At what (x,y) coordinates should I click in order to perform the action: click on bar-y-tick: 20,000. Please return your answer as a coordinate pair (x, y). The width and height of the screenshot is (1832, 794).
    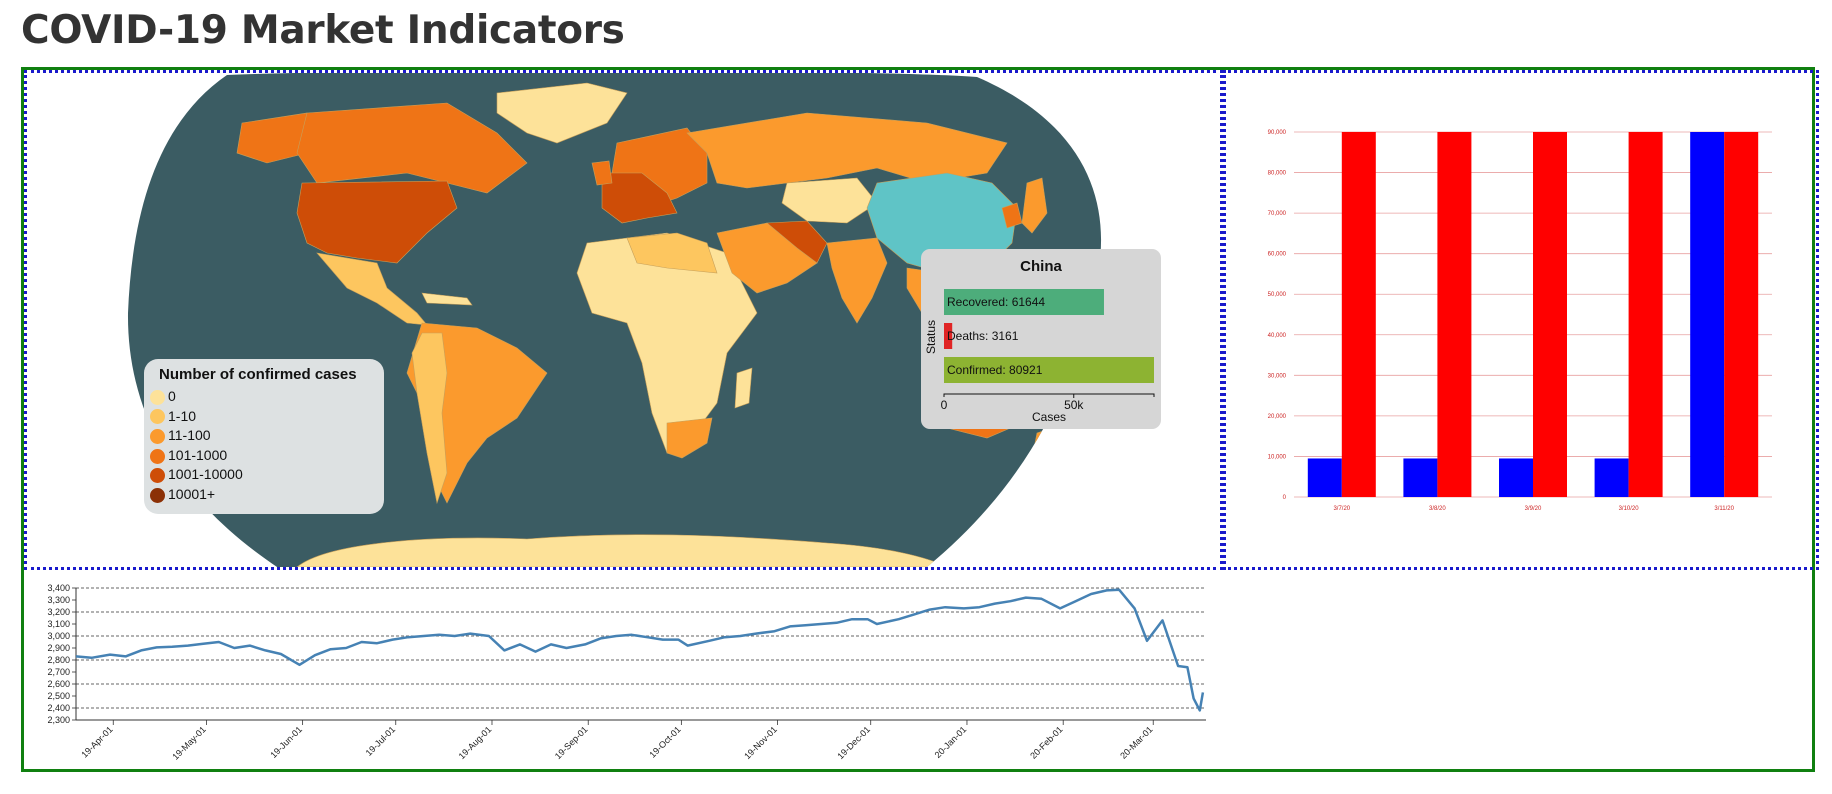
    Looking at the image, I should click on (1277, 417).